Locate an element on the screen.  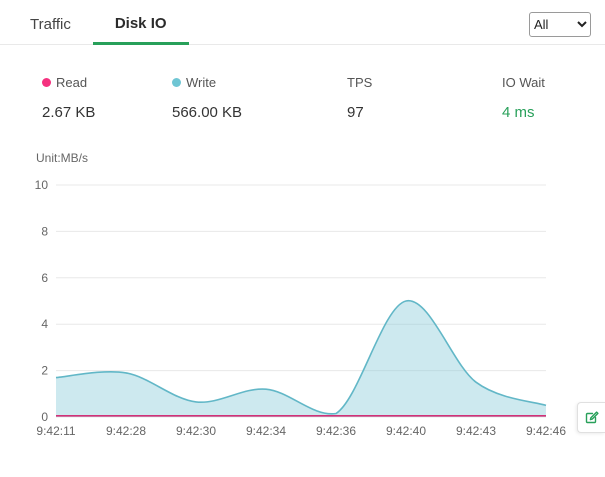
svg-text: 9:42:30 is located at coordinates (196, 431).